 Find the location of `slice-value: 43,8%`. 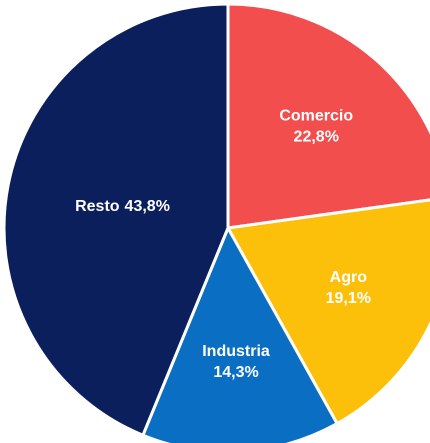

slice-value: 43,8% is located at coordinates (147, 206).